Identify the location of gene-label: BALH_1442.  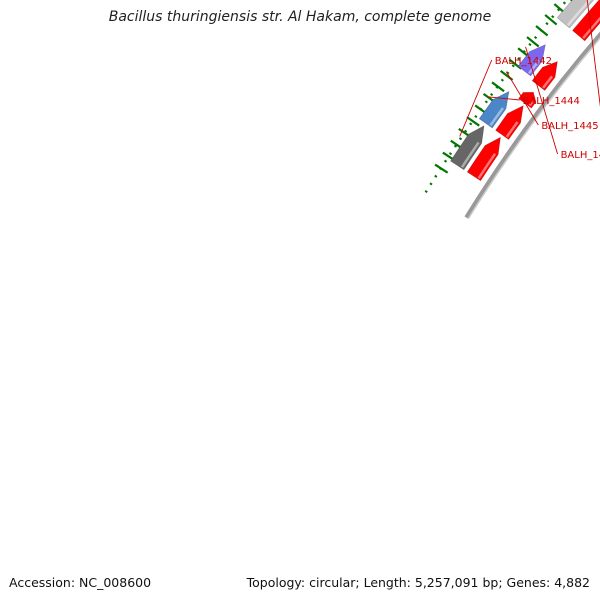
(523, 61).